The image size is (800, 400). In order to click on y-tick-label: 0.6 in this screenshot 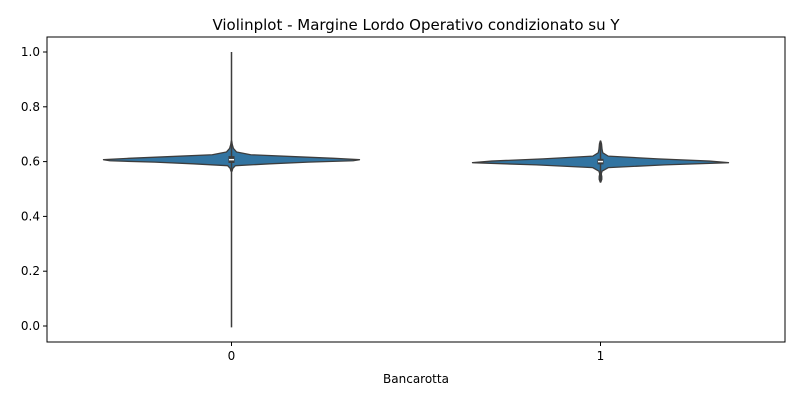, I will do `click(30, 162)`.